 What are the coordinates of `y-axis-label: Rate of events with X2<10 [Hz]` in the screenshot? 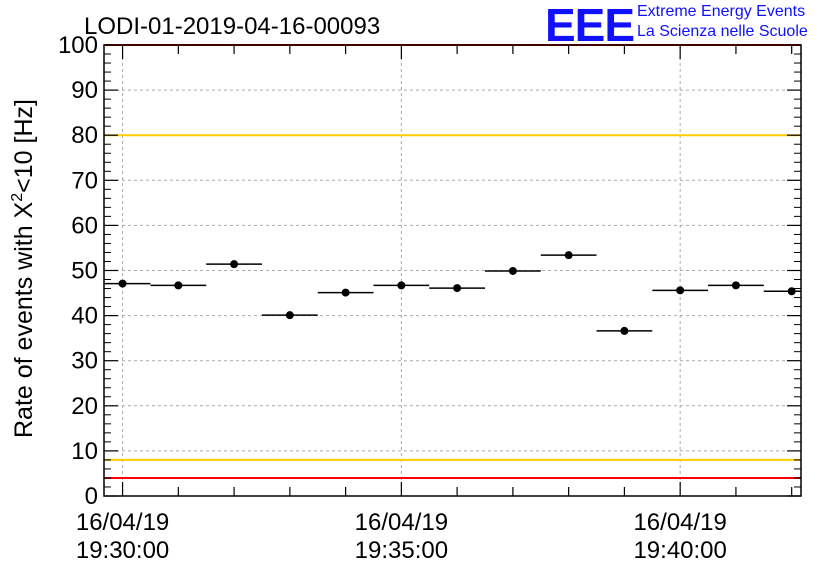 It's located at (23, 268).